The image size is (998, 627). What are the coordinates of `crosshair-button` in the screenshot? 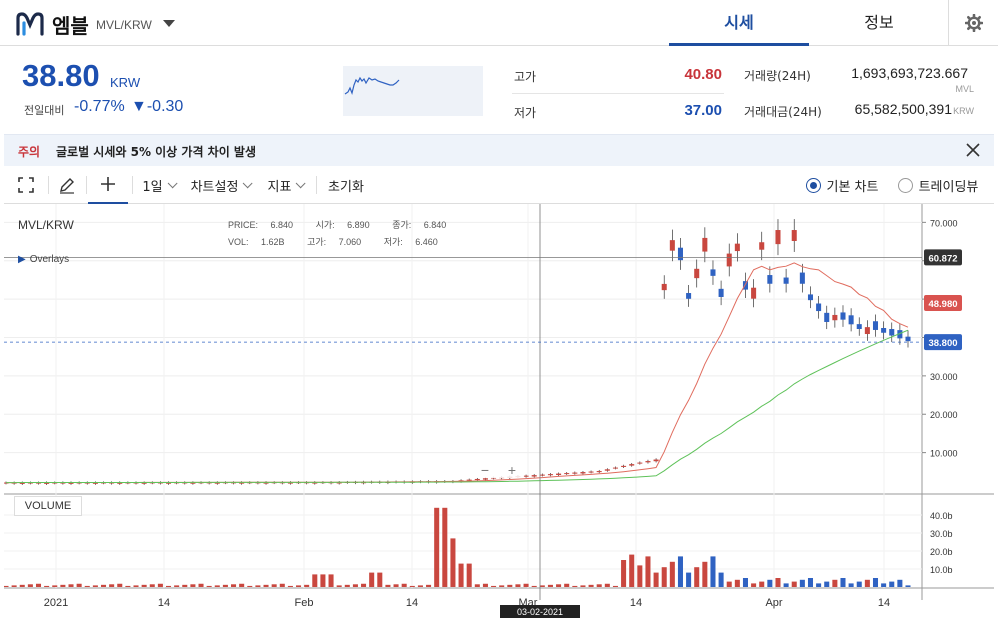 It's located at (108, 185).